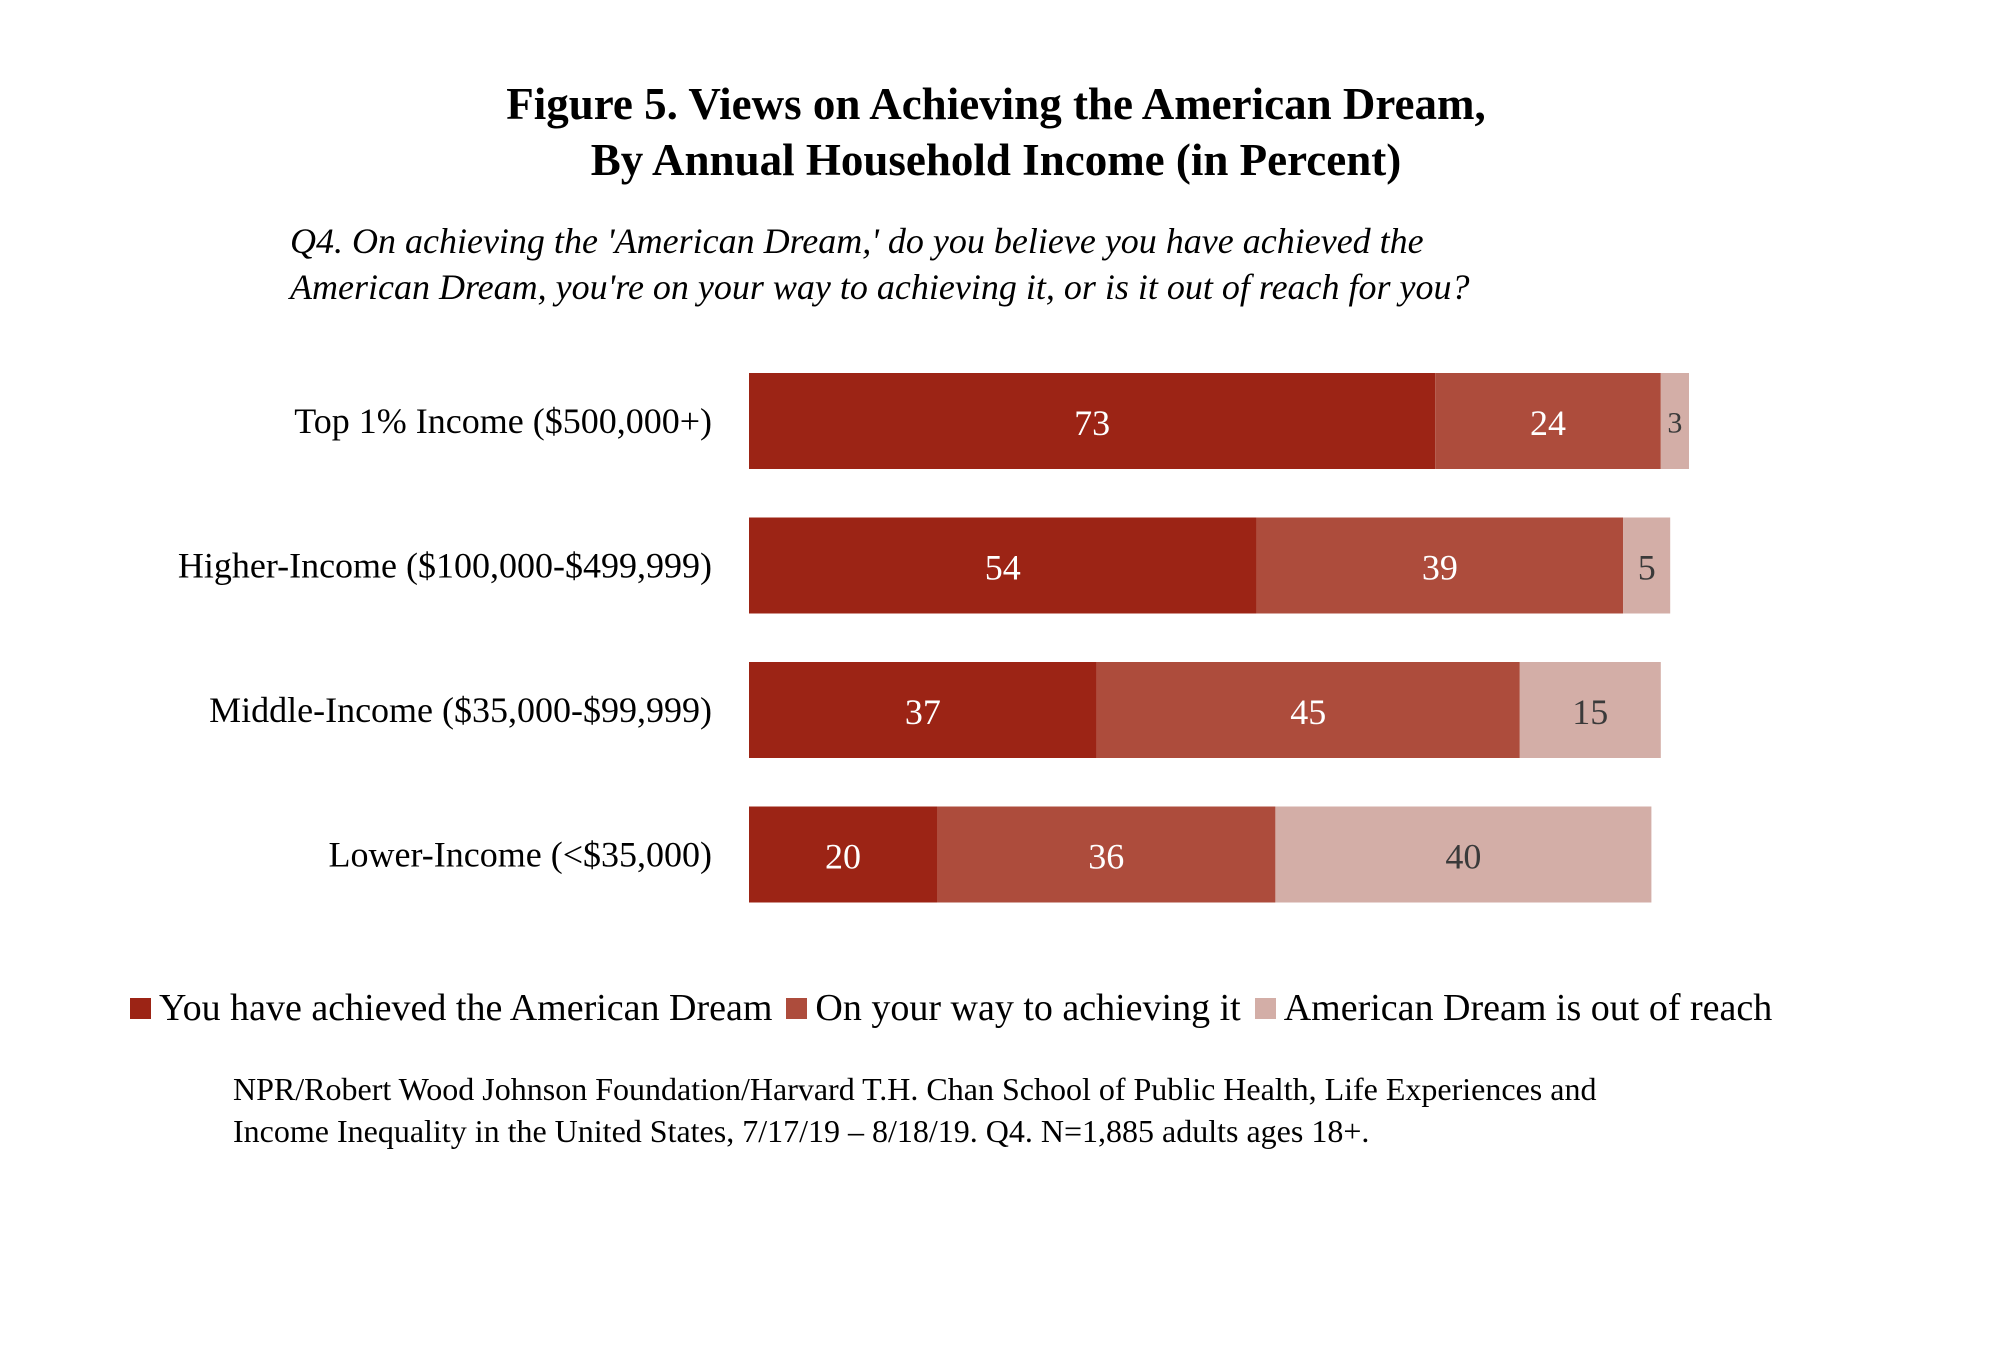  I want to click on data-label-you-have-achieved-the-american-dream-row-4: 20, so click(843, 857).